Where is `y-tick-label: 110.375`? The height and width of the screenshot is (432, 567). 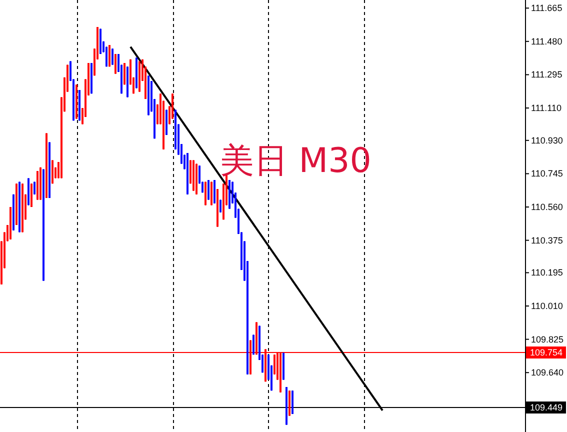
y-tick-label: 110.375 is located at coordinates (547, 240).